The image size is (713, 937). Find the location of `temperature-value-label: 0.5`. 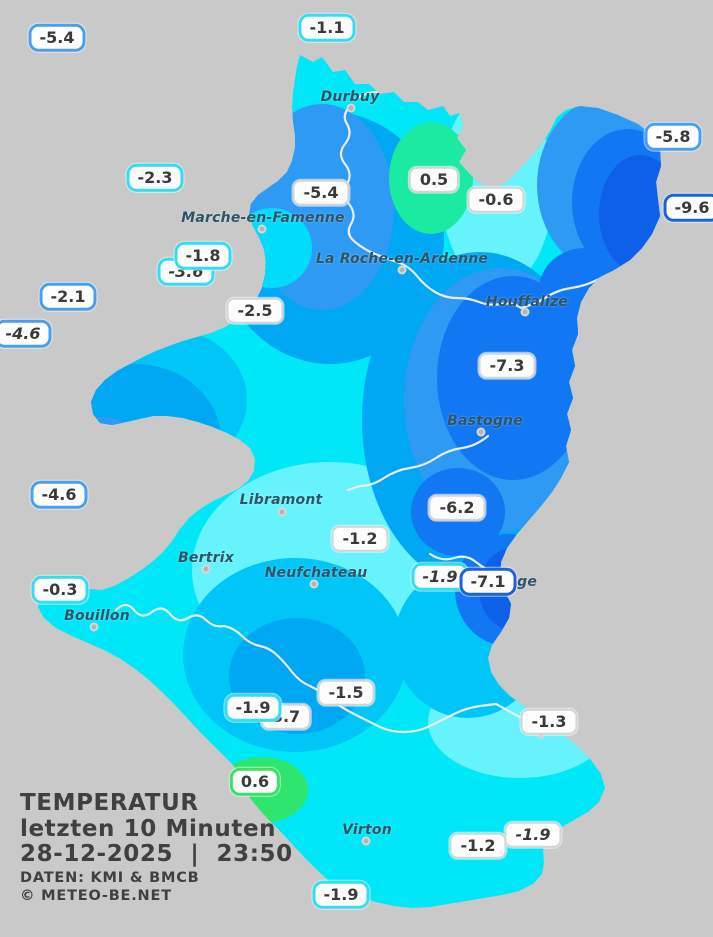

temperature-value-label: 0.5 is located at coordinates (434, 180).